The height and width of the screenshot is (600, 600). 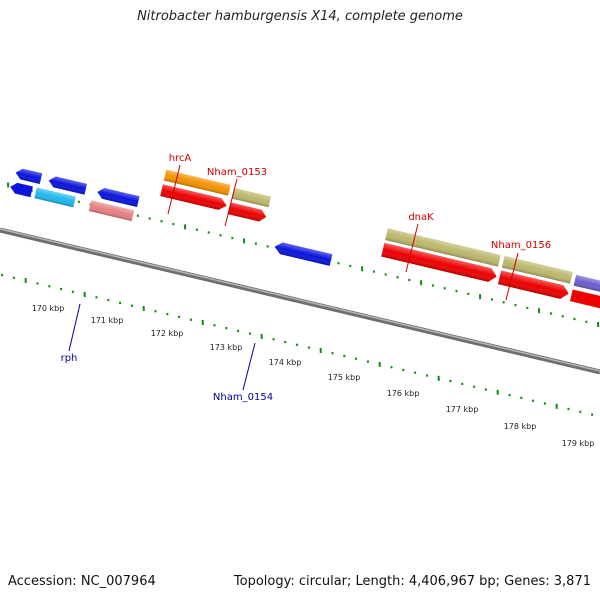 I want to click on label-dnaK: dnaK, so click(x=421, y=217).